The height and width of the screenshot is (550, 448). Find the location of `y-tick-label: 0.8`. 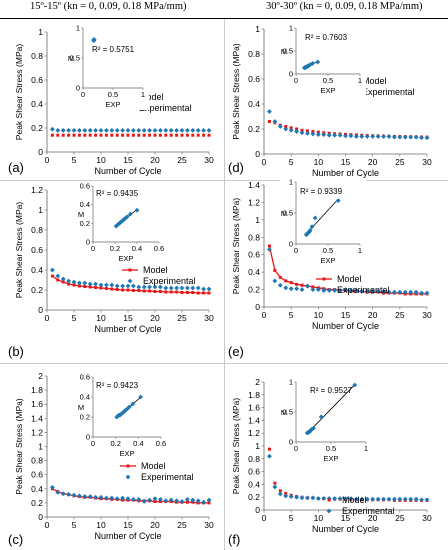

y-tick-label: 0.8 is located at coordinates (37, 230).